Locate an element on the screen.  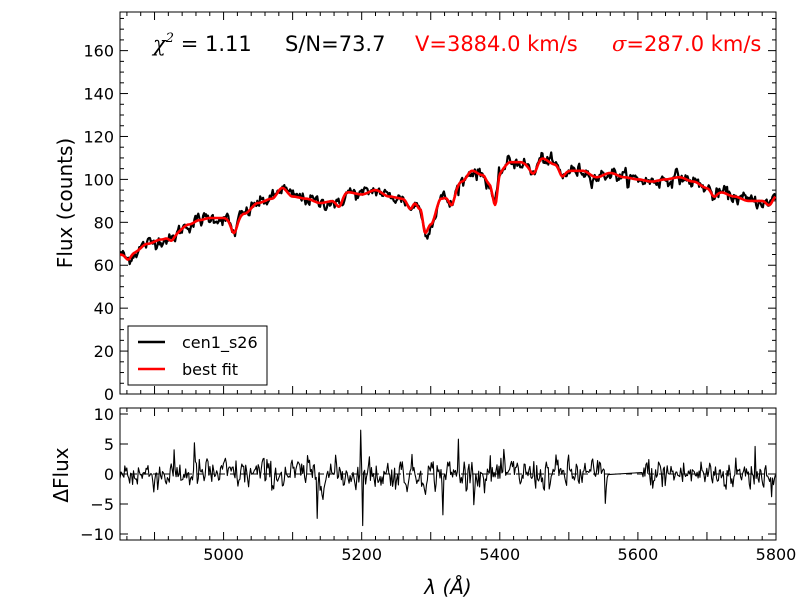
top-y-tick-label: 160 is located at coordinates (98, 51).